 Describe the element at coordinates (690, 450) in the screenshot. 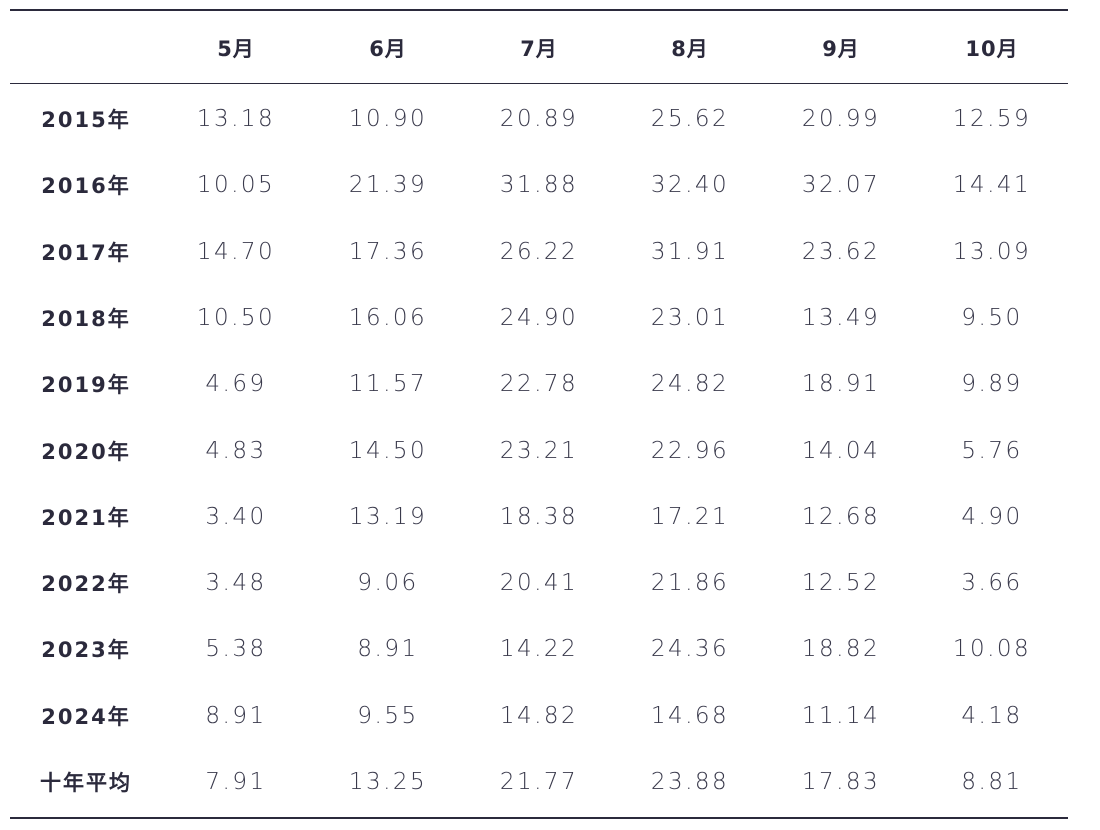

I see `cell-value: 22.96` at that location.